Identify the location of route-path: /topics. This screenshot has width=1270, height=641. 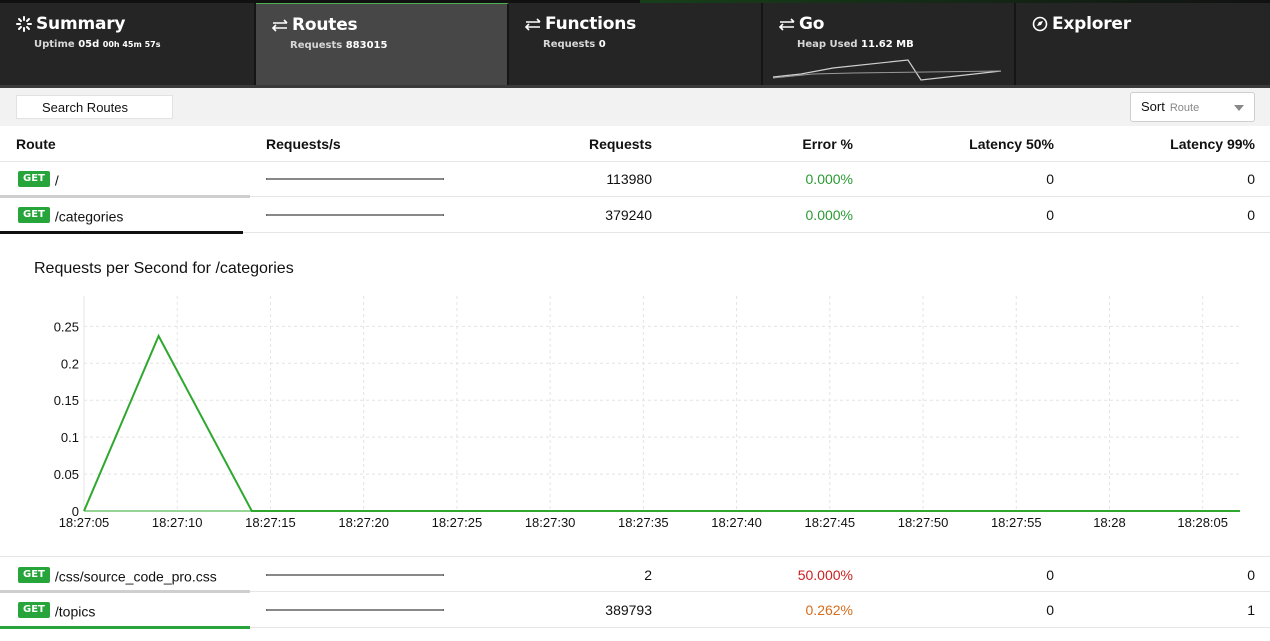
(75, 611).